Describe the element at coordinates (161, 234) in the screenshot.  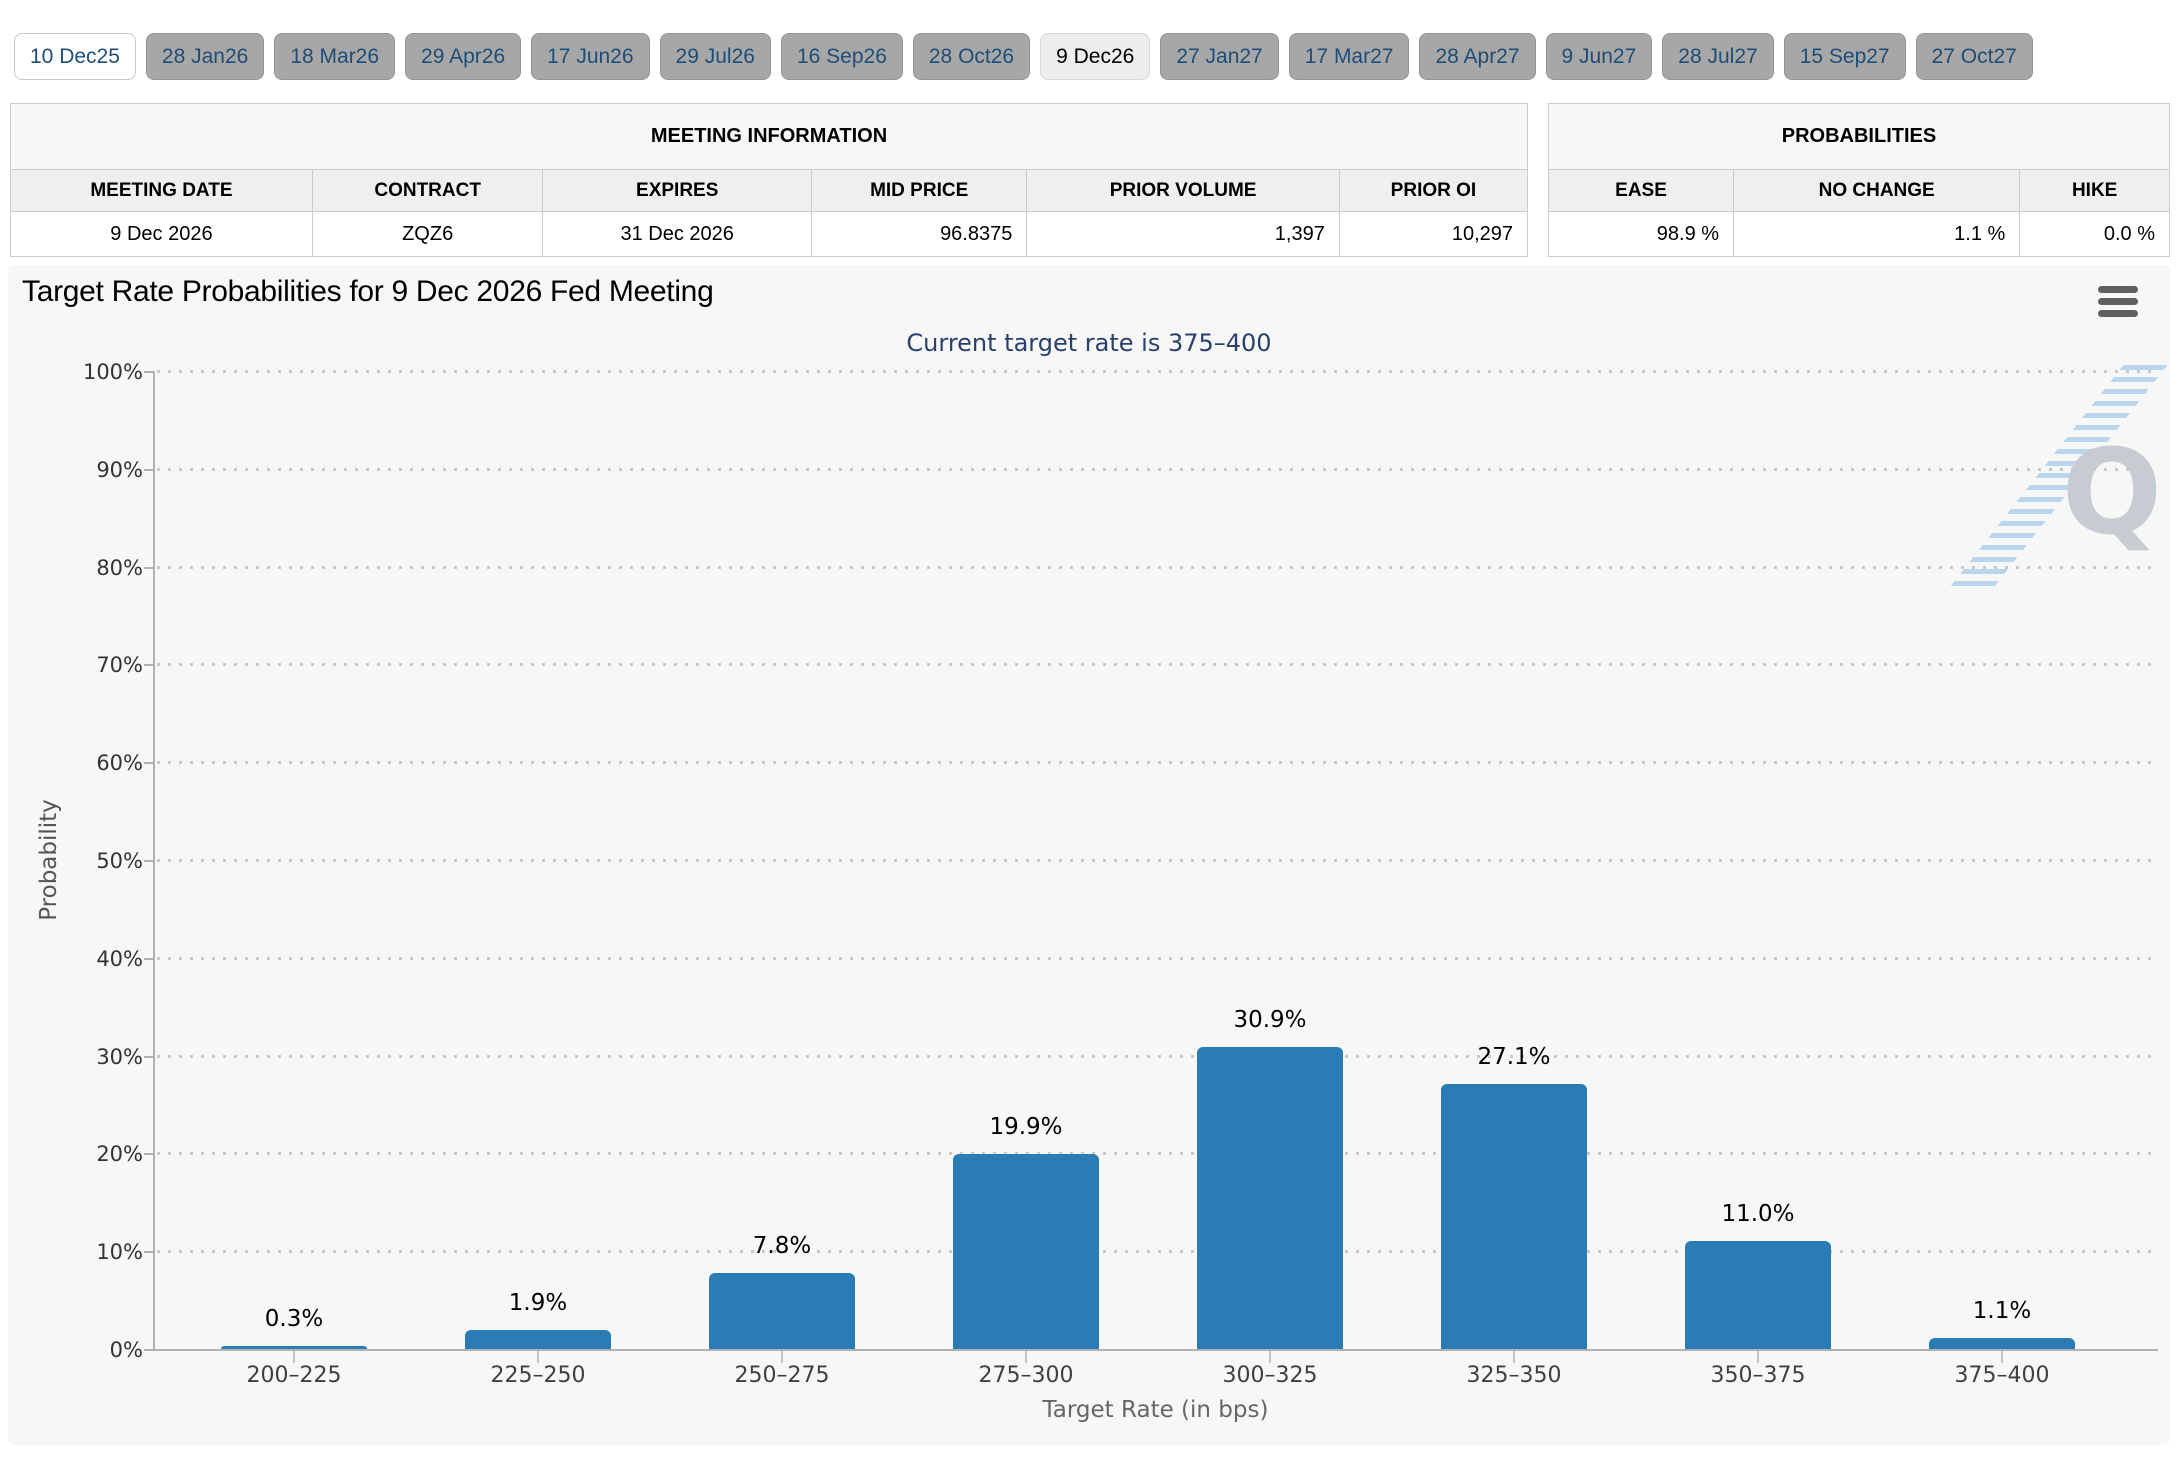
I see `meeting-info-value-meeting-date: 9 Dec 2026` at that location.